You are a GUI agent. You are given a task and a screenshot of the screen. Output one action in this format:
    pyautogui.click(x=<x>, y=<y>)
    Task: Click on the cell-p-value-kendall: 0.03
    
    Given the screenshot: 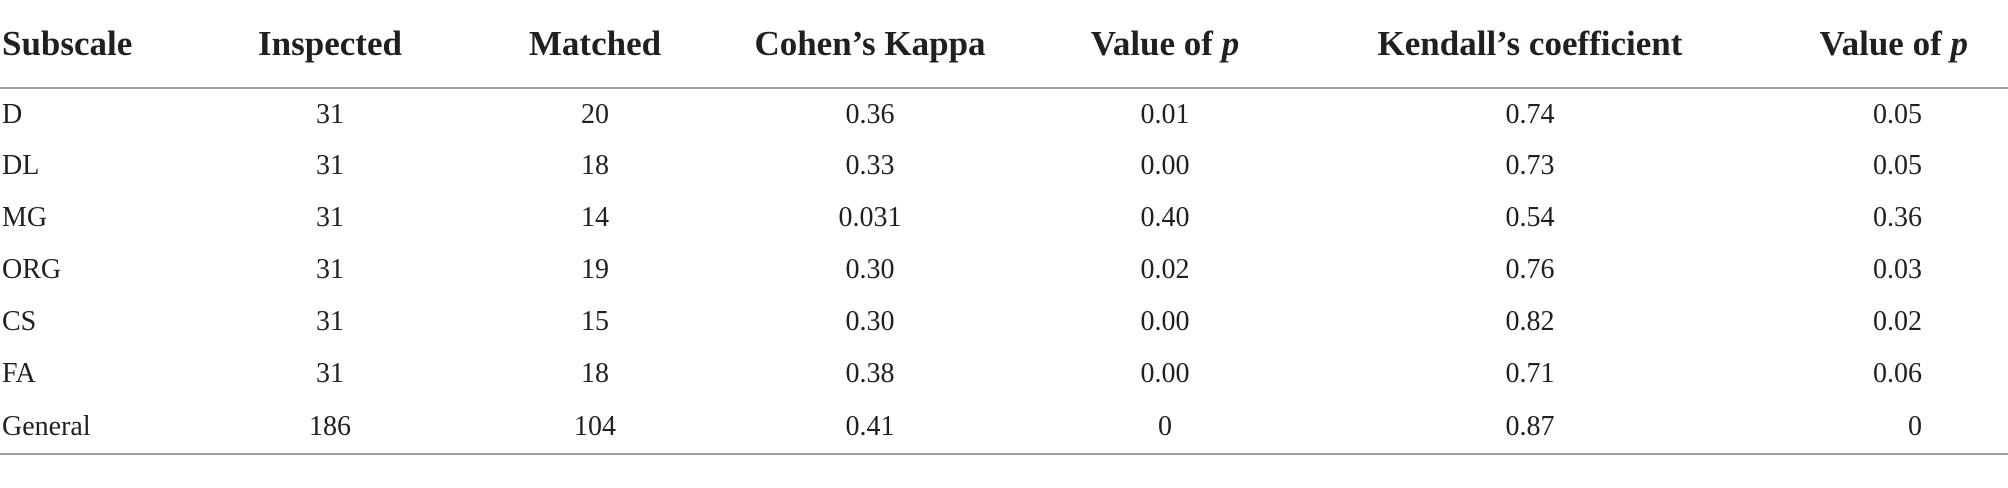 What is the action you would take?
    pyautogui.click(x=1897, y=269)
    